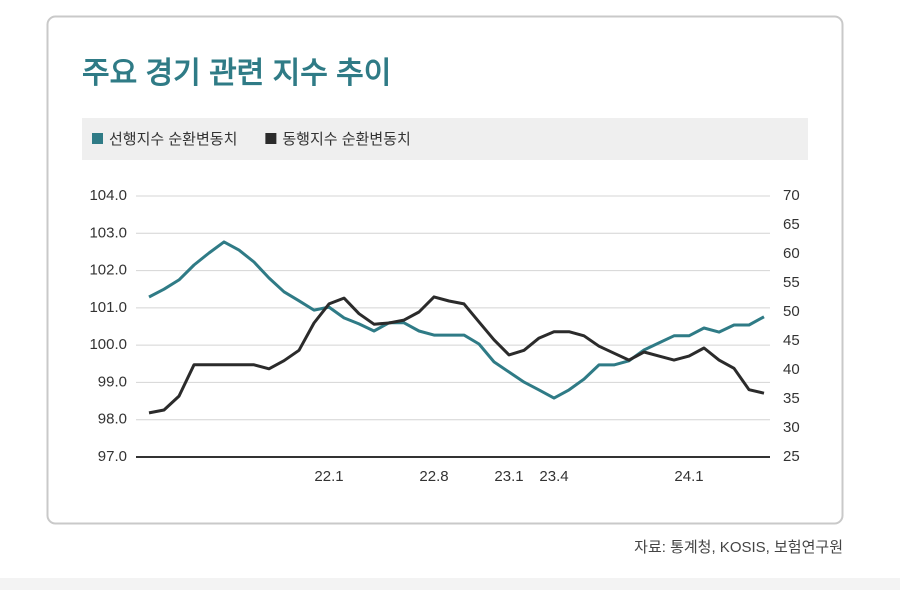 Image resolution: width=900 pixels, height=595 pixels. What do you see at coordinates (108, 344) in the screenshot?
I see `y-tick-label: 100.0` at bounding box center [108, 344].